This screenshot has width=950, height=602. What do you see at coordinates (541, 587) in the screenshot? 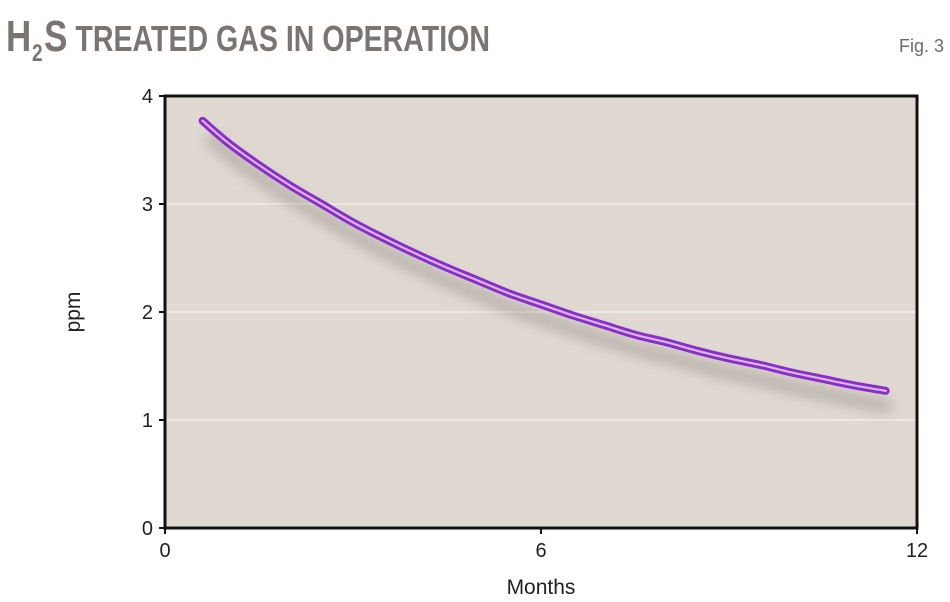
I see `x-axis-label: Months` at bounding box center [541, 587].